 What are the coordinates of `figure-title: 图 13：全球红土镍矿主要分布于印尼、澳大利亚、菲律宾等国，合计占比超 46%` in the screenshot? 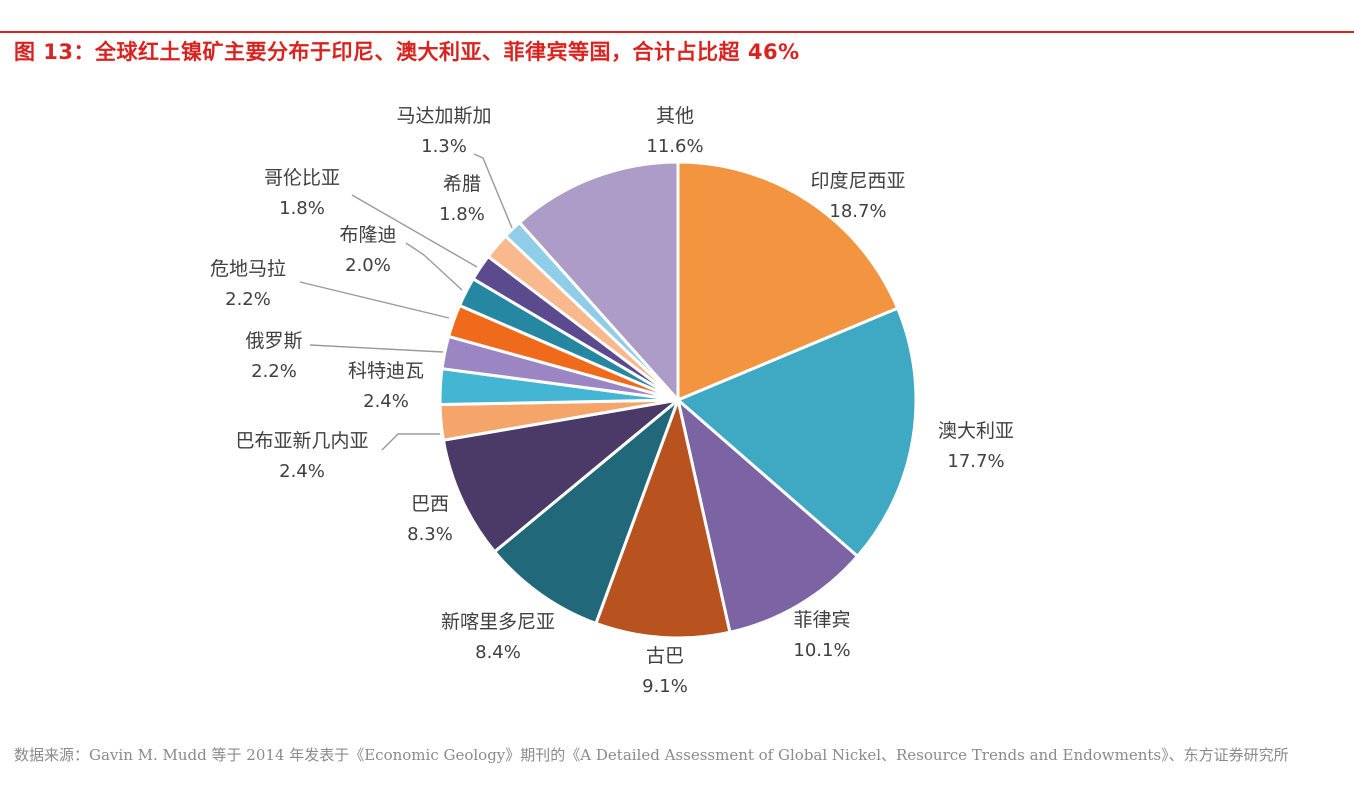 It's located at (407, 52).